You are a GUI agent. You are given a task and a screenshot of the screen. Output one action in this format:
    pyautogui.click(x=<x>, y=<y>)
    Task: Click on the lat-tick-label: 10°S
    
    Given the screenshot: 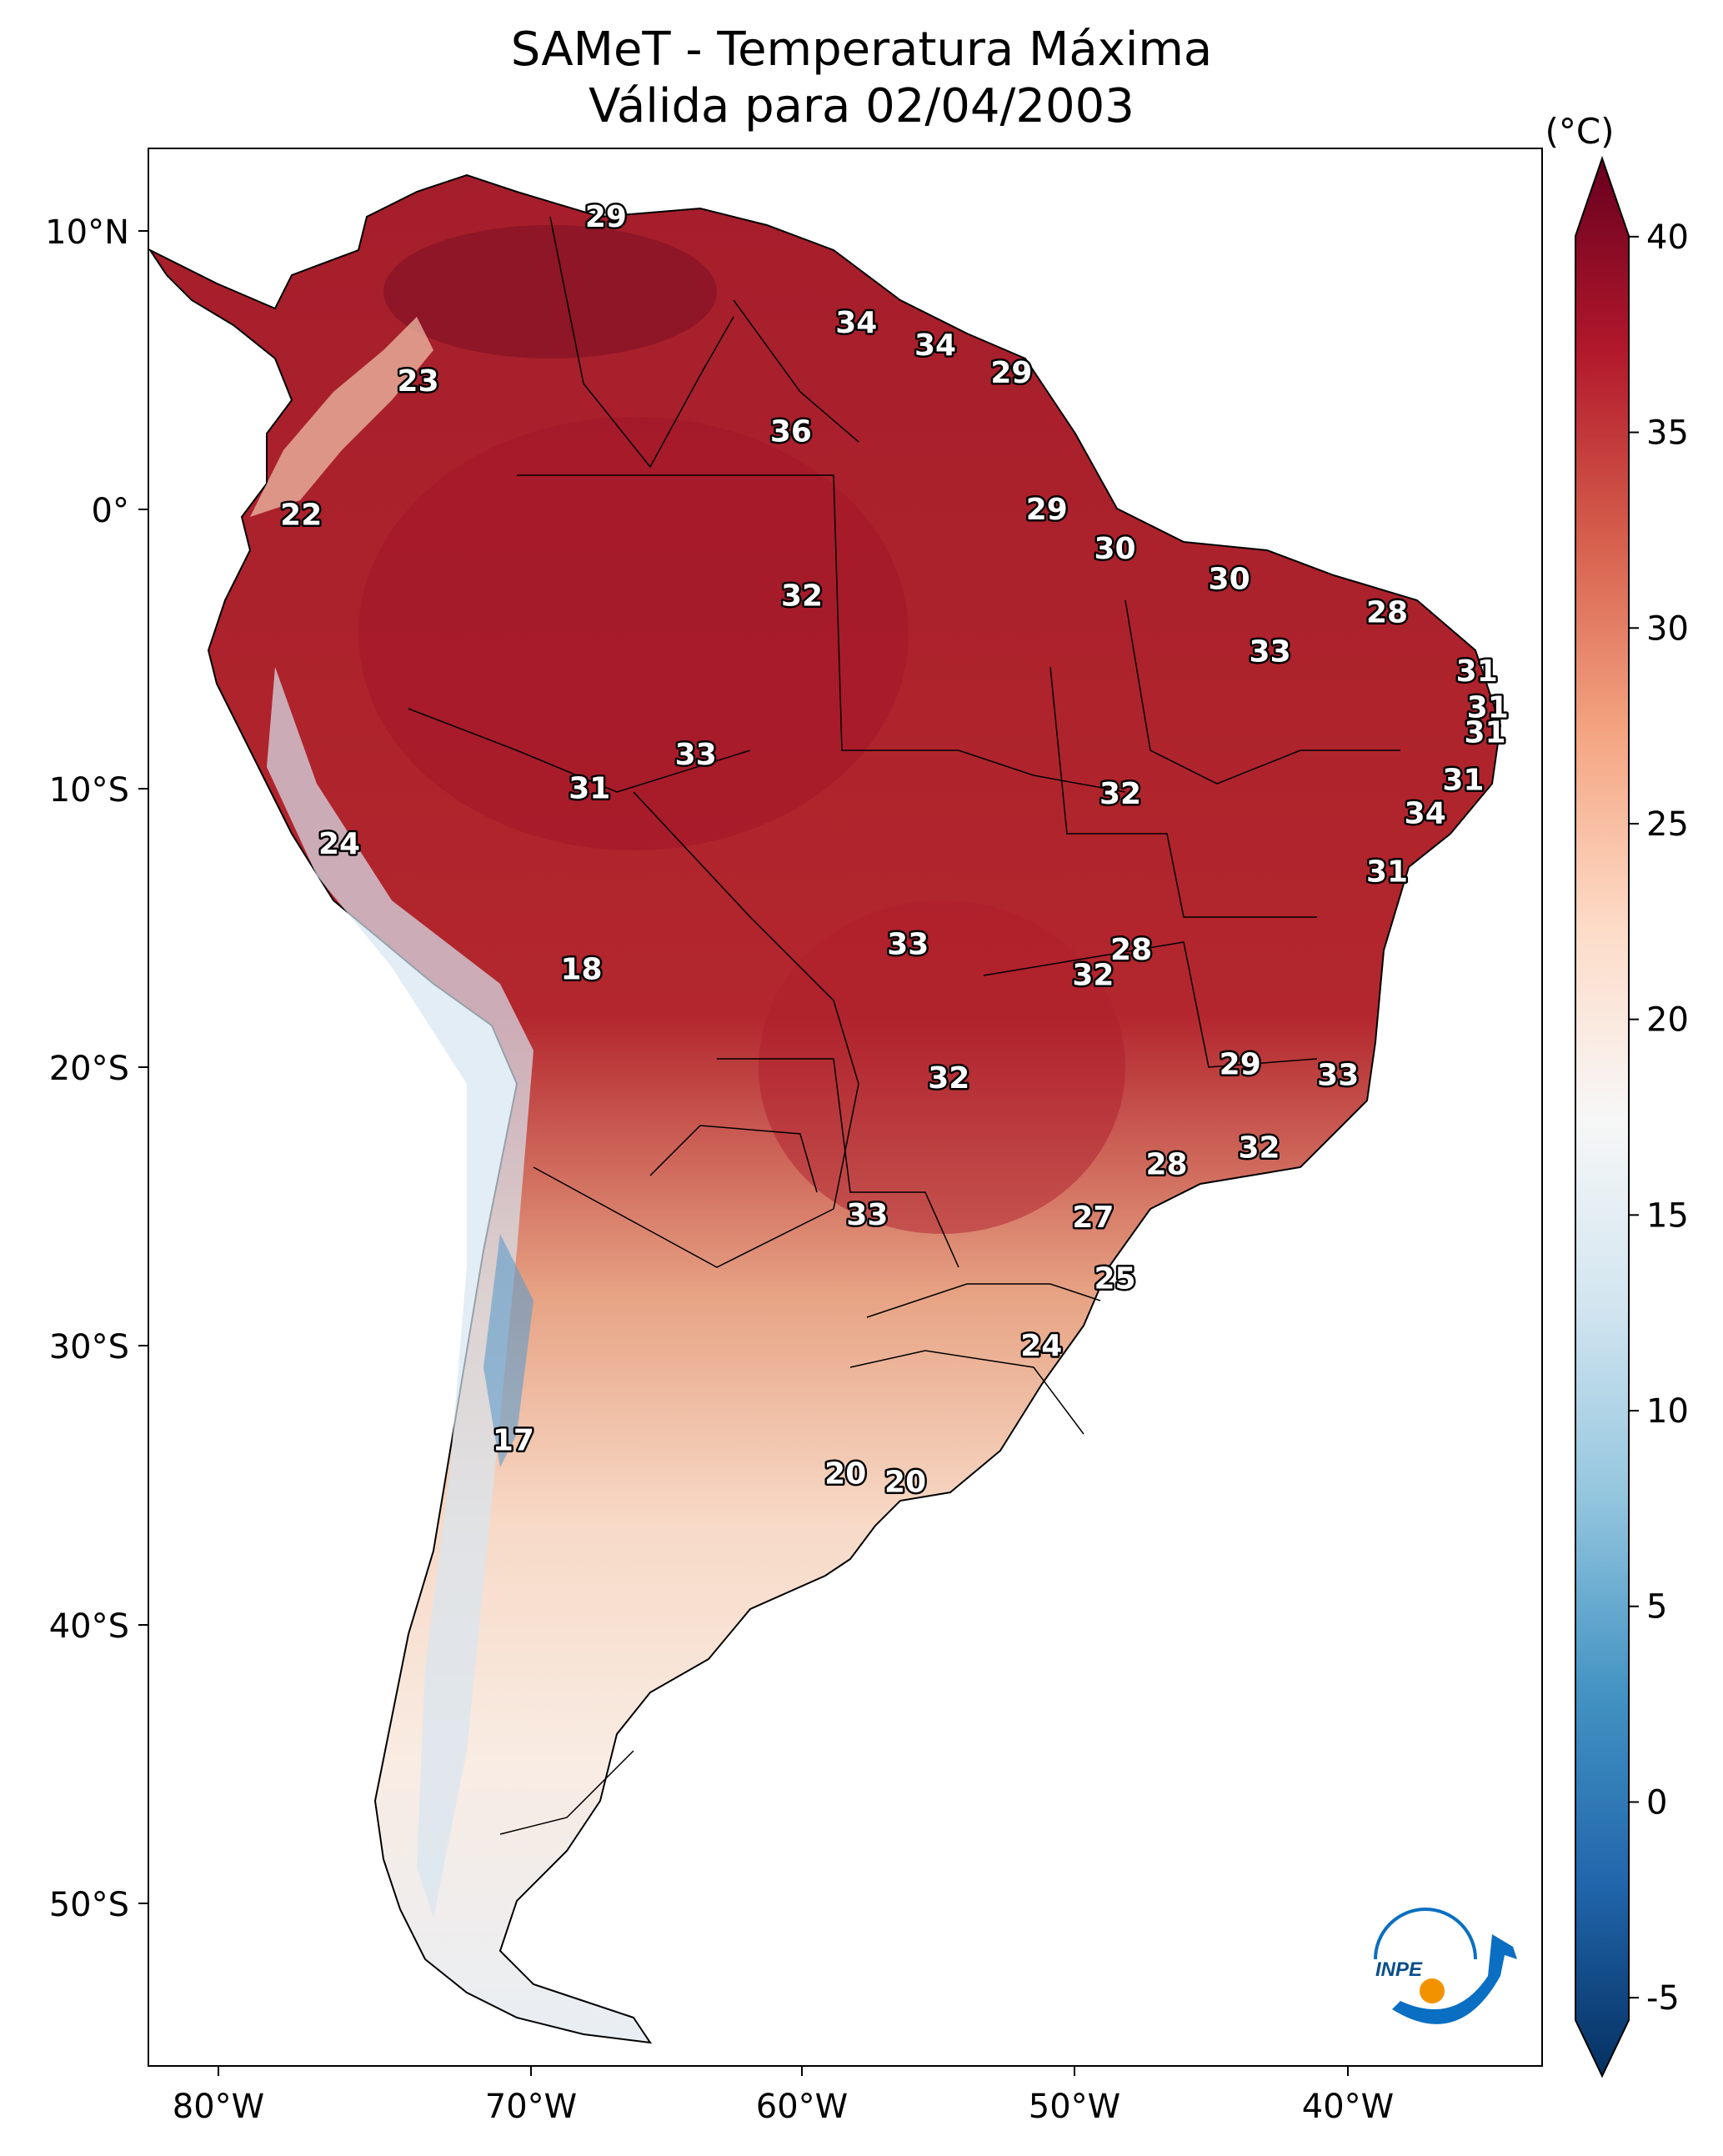 What is the action you would take?
    pyautogui.click(x=89, y=790)
    